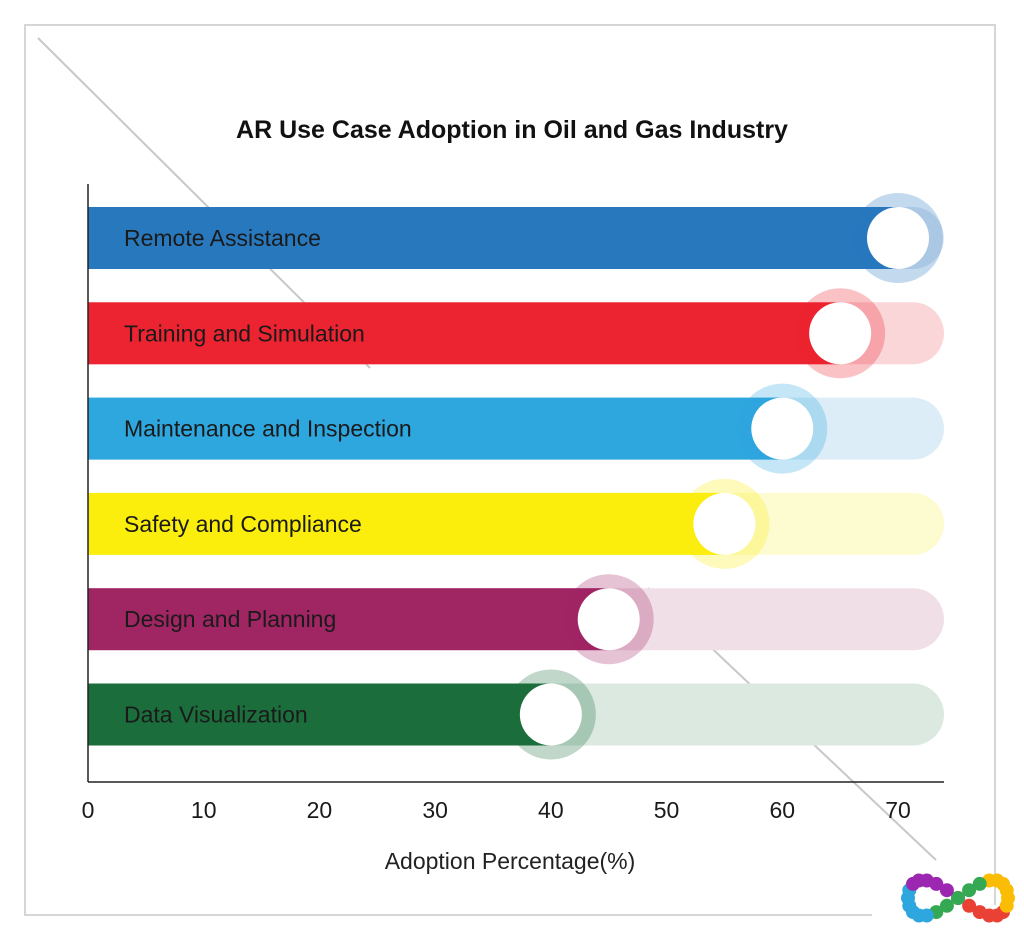 Image resolution: width=1024 pixels, height=942 pixels. I want to click on bar-label: Remote Assistance, so click(222, 238).